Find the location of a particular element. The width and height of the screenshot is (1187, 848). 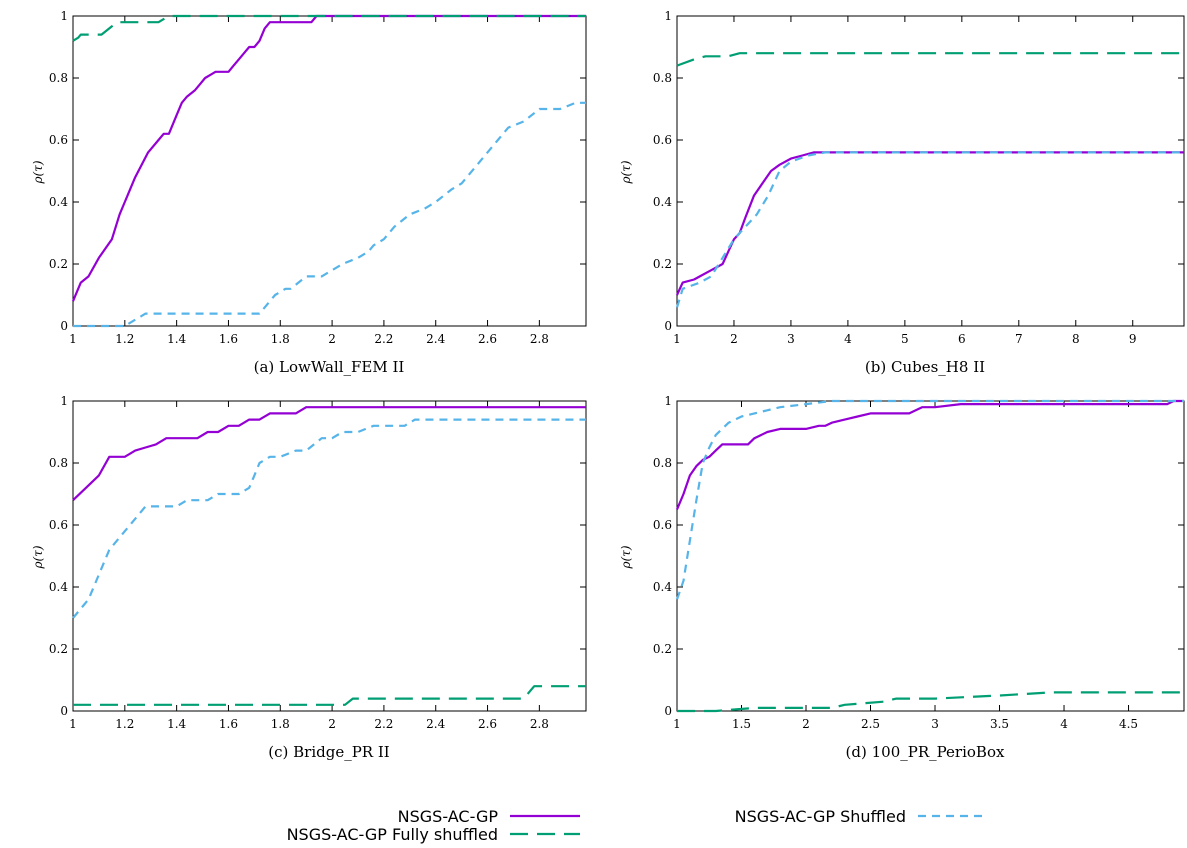

panel-a-ytick-label: 0 is located at coordinates (64, 326).